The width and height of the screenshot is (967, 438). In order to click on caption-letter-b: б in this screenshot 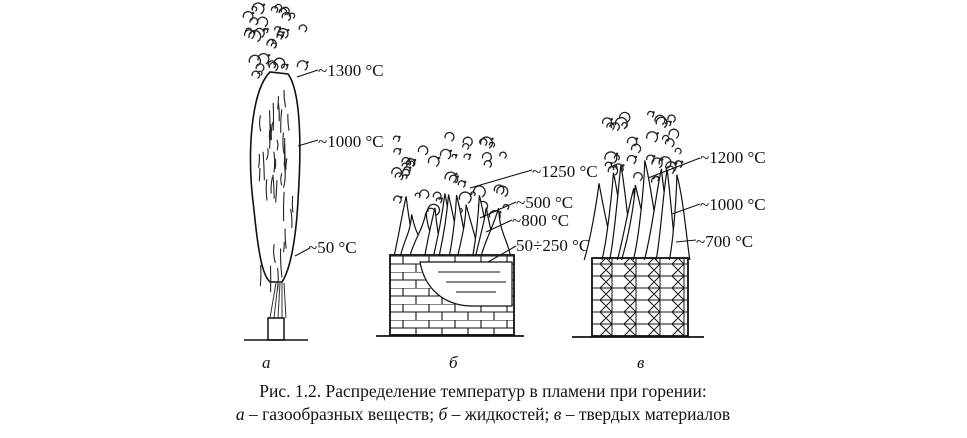, I will do `click(443, 414)`.